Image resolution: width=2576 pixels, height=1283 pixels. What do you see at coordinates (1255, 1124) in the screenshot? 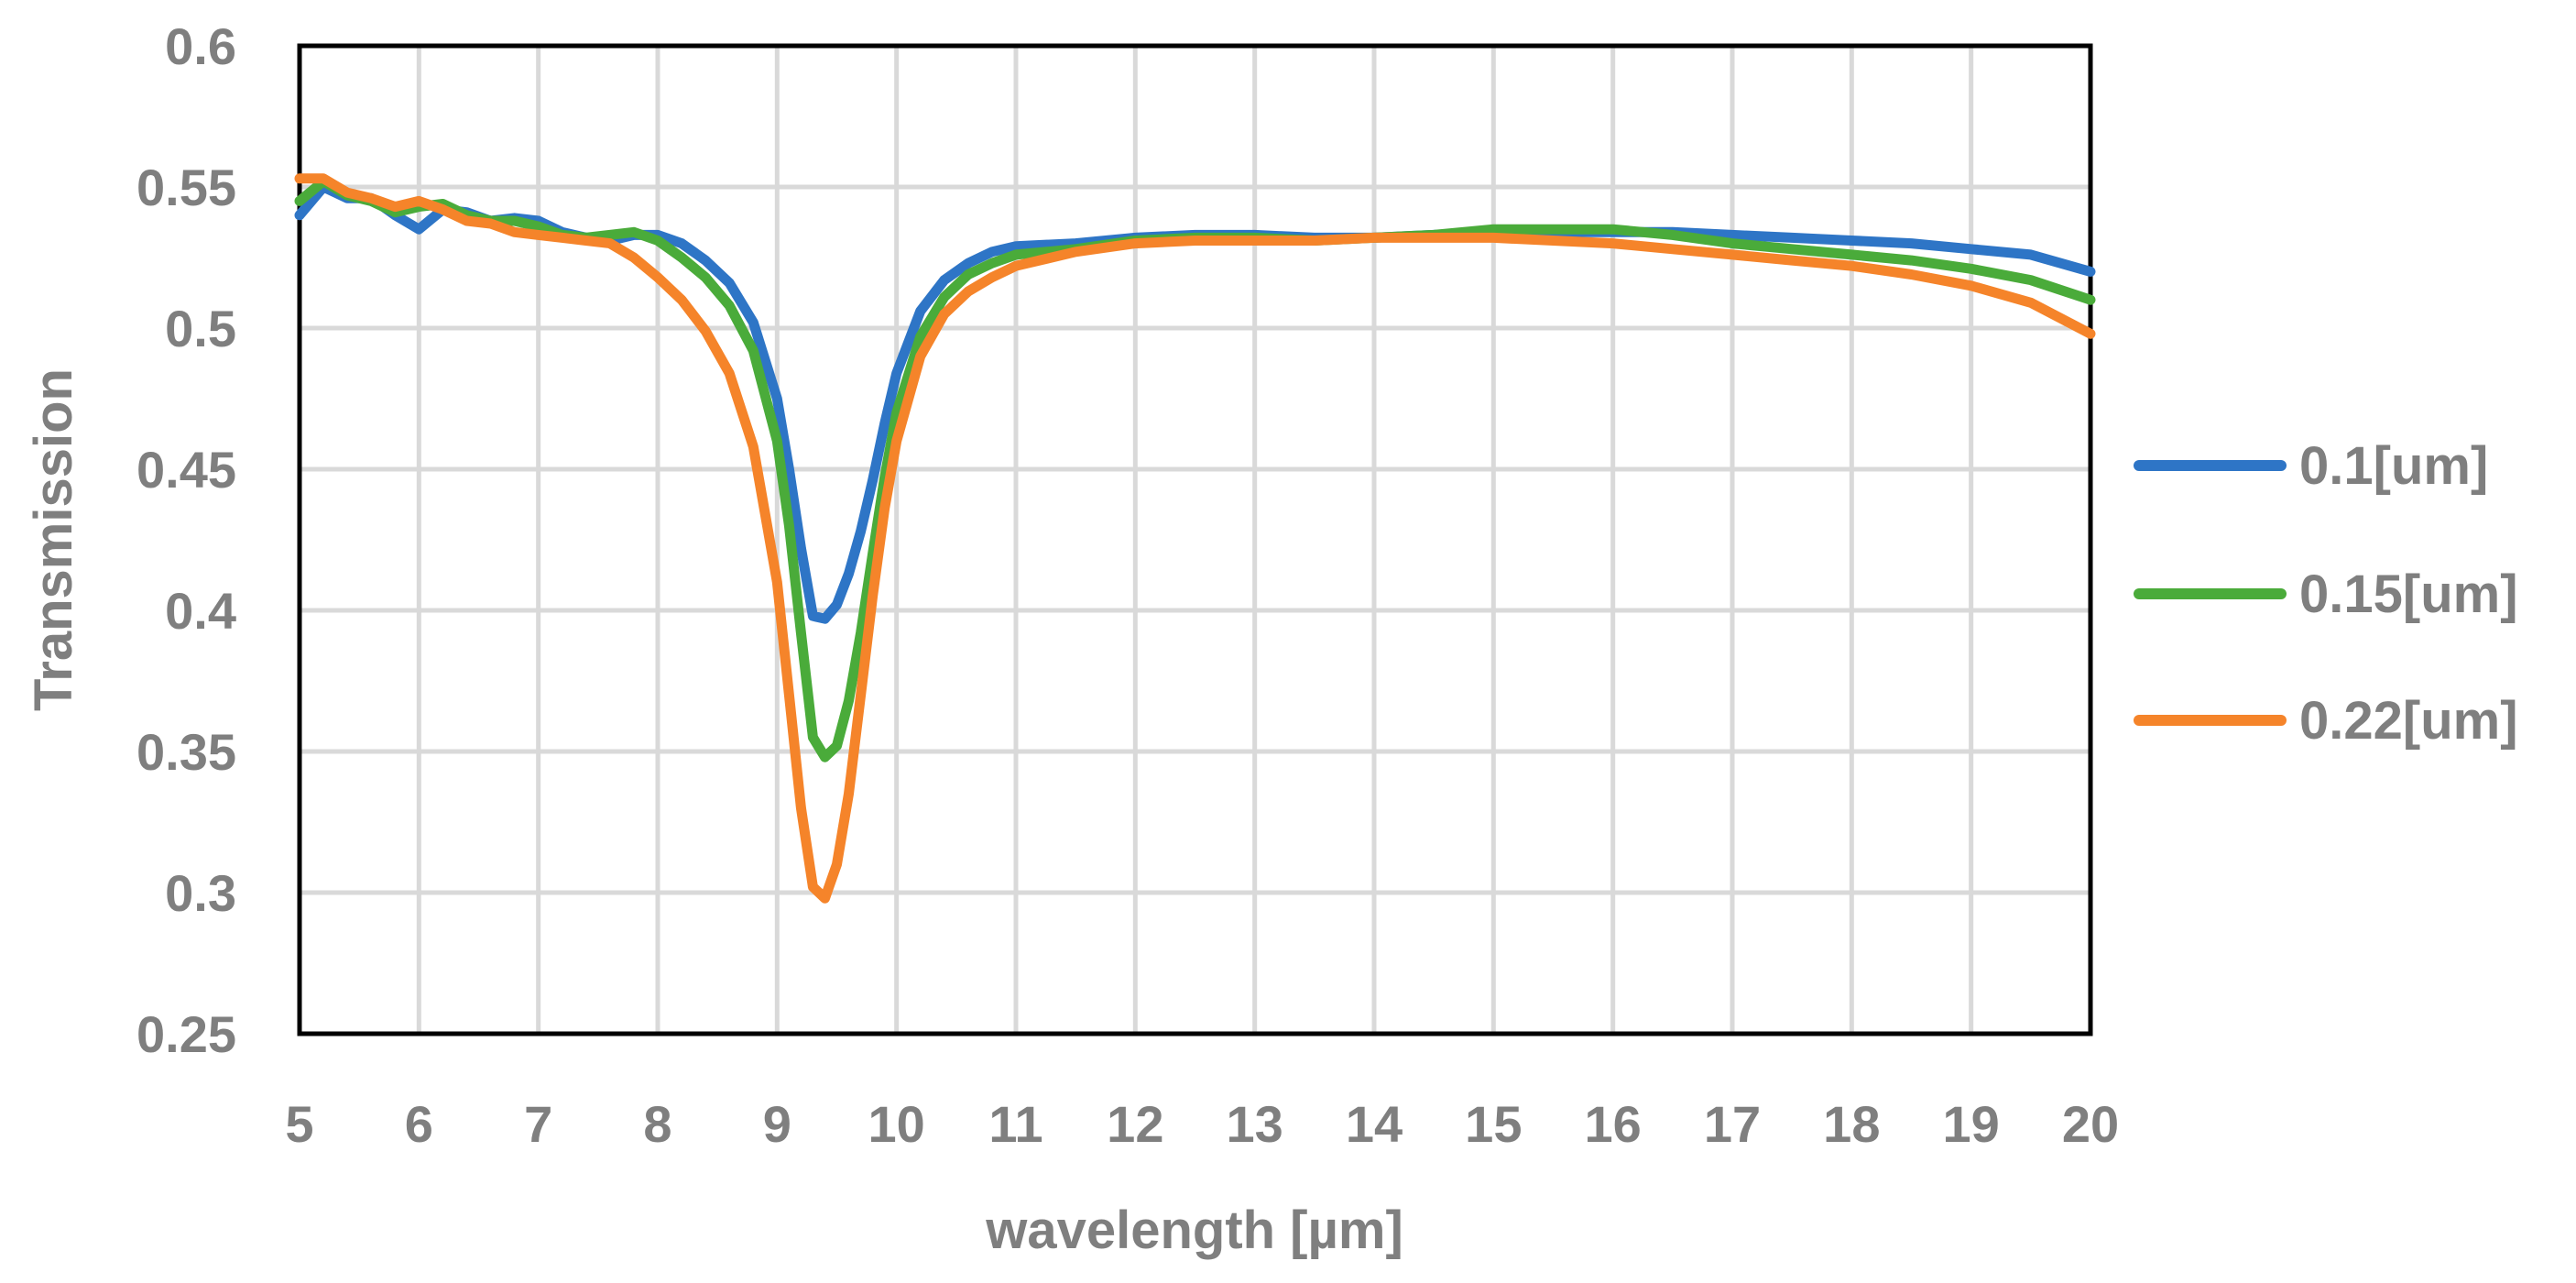
I see `x-tick-label: 13` at bounding box center [1255, 1124].